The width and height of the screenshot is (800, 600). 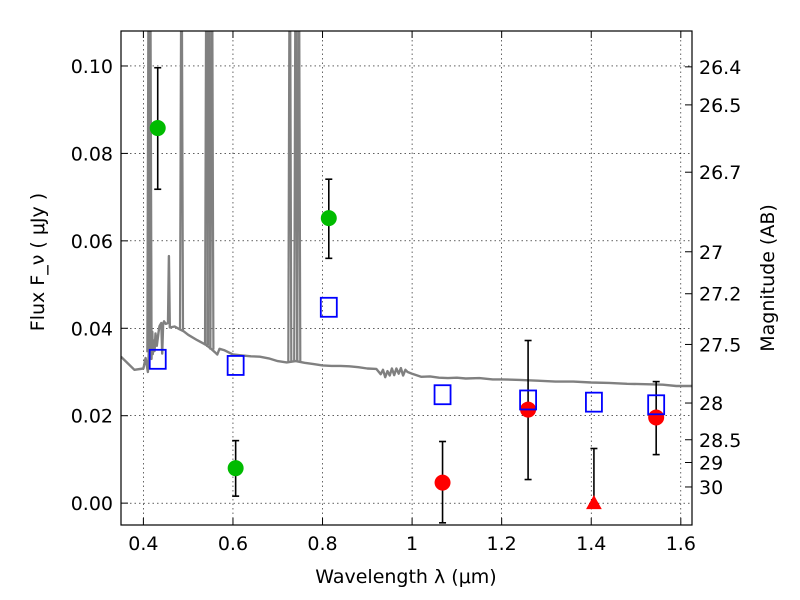 What do you see at coordinates (711, 404) in the screenshot?
I see `magnitude-tick-label: 28` at bounding box center [711, 404].